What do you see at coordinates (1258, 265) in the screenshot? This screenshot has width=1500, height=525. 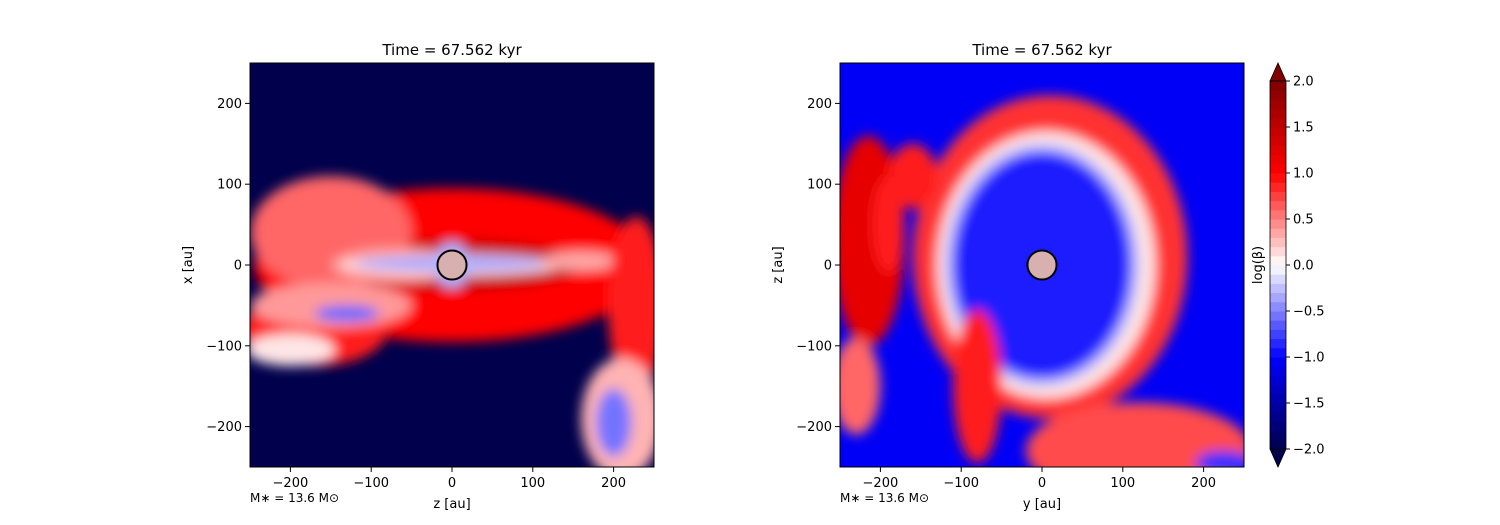 I see `colorbar-label: log(β)` at bounding box center [1258, 265].